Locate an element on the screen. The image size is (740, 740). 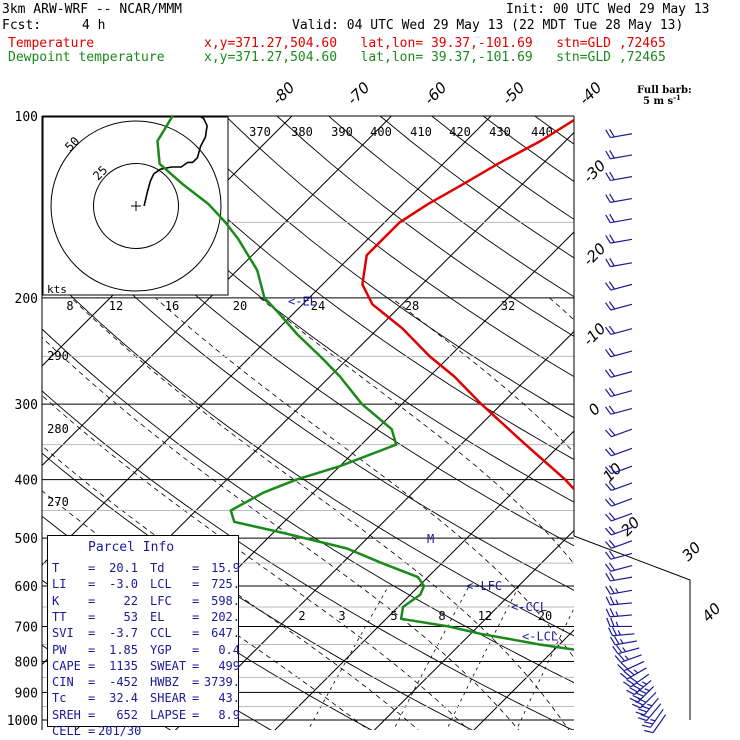
parcel-info-cell: HWBZ is located at coordinates (164, 682).